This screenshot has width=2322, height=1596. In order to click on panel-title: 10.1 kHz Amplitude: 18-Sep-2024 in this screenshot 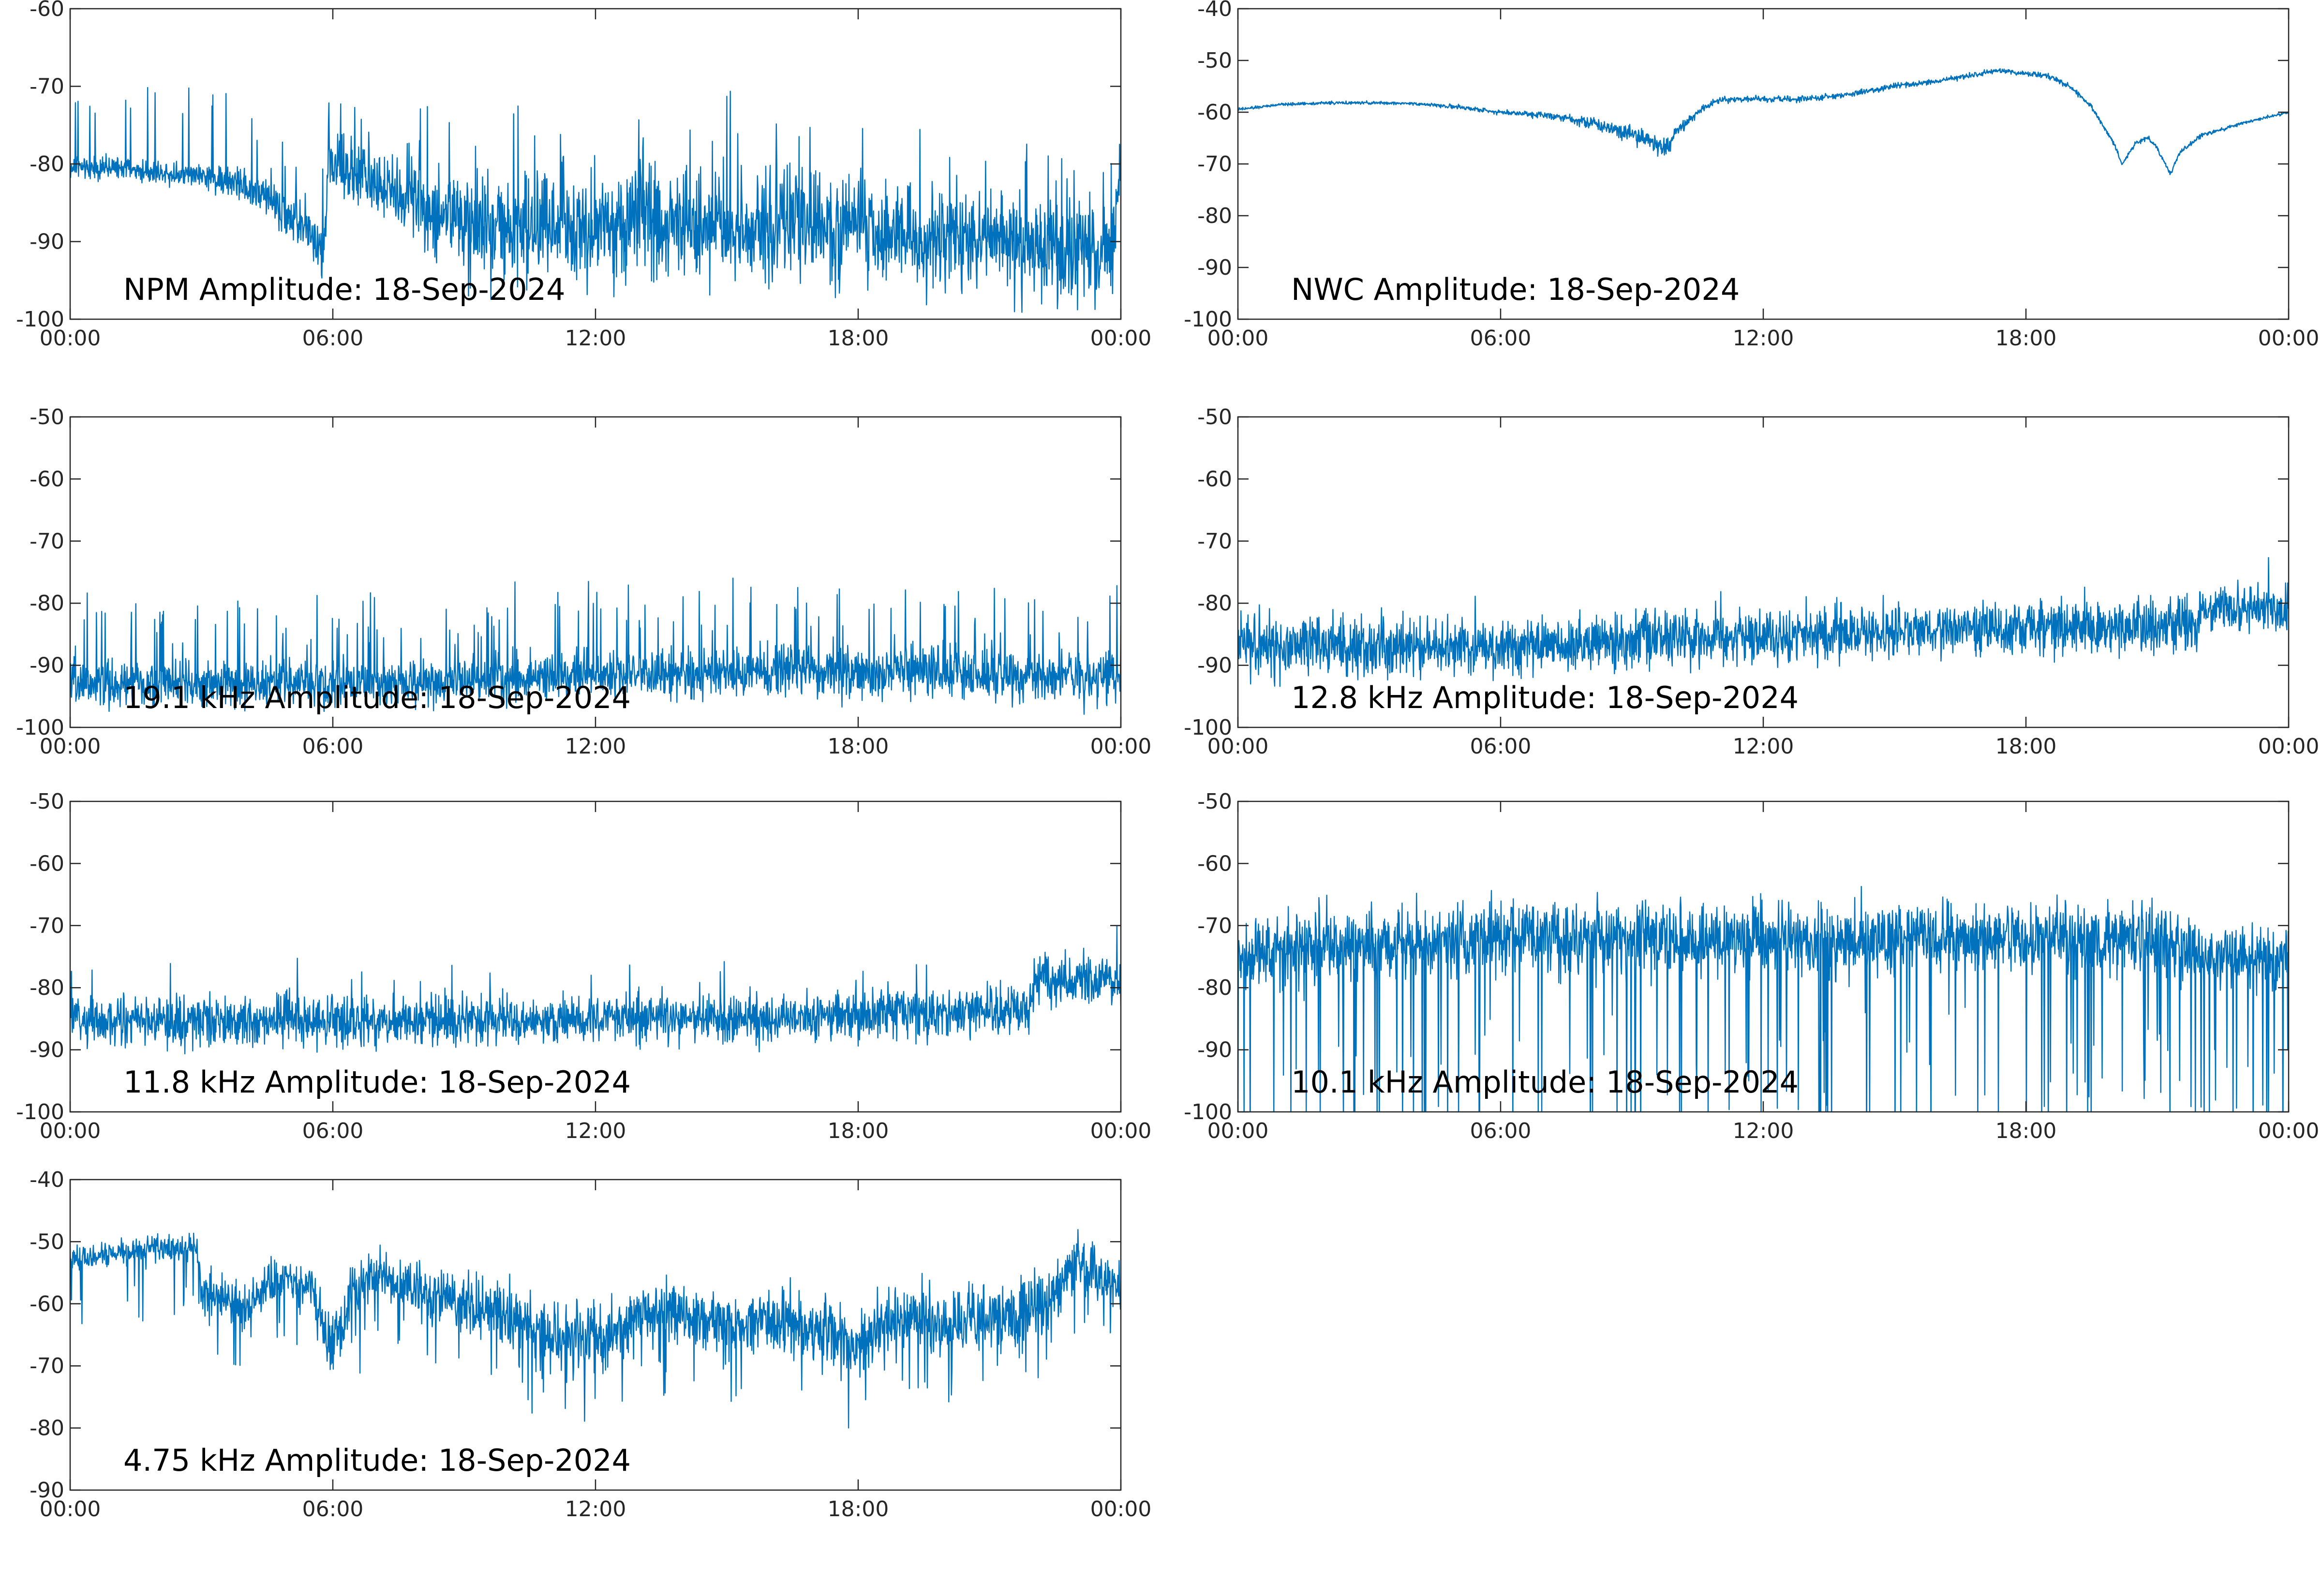, I will do `click(1545, 1082)`.